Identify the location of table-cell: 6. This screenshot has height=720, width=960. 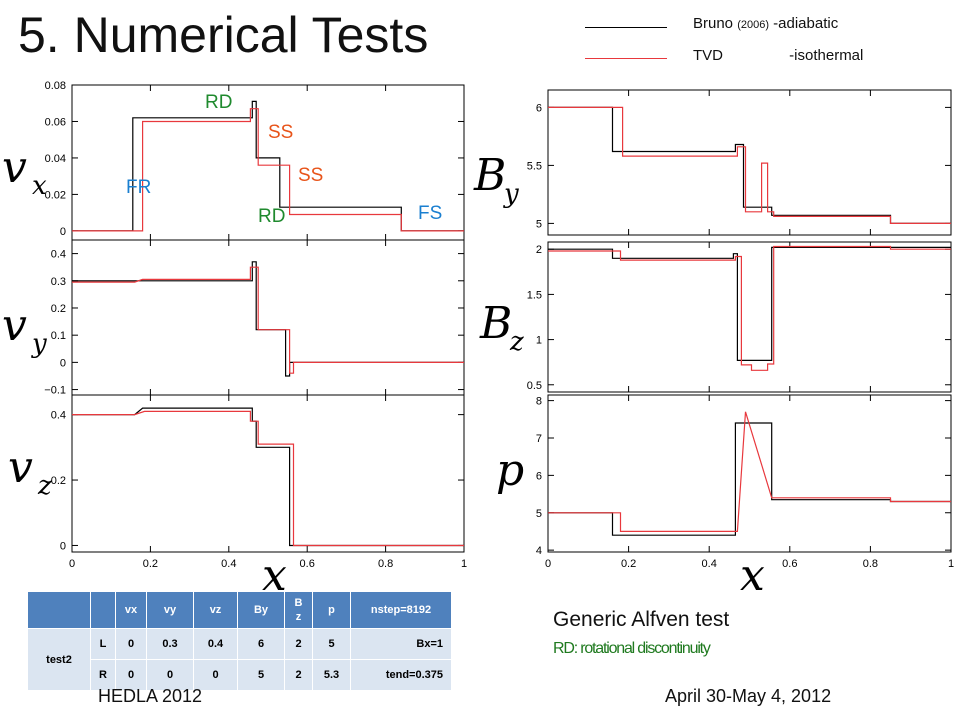
(261, 644).